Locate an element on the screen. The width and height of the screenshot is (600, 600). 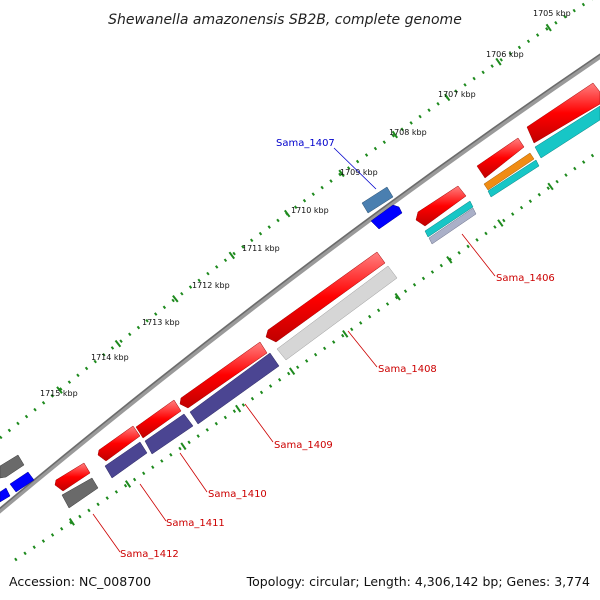
scale-label: 1708 kbp is located at coordinates (408, 132).